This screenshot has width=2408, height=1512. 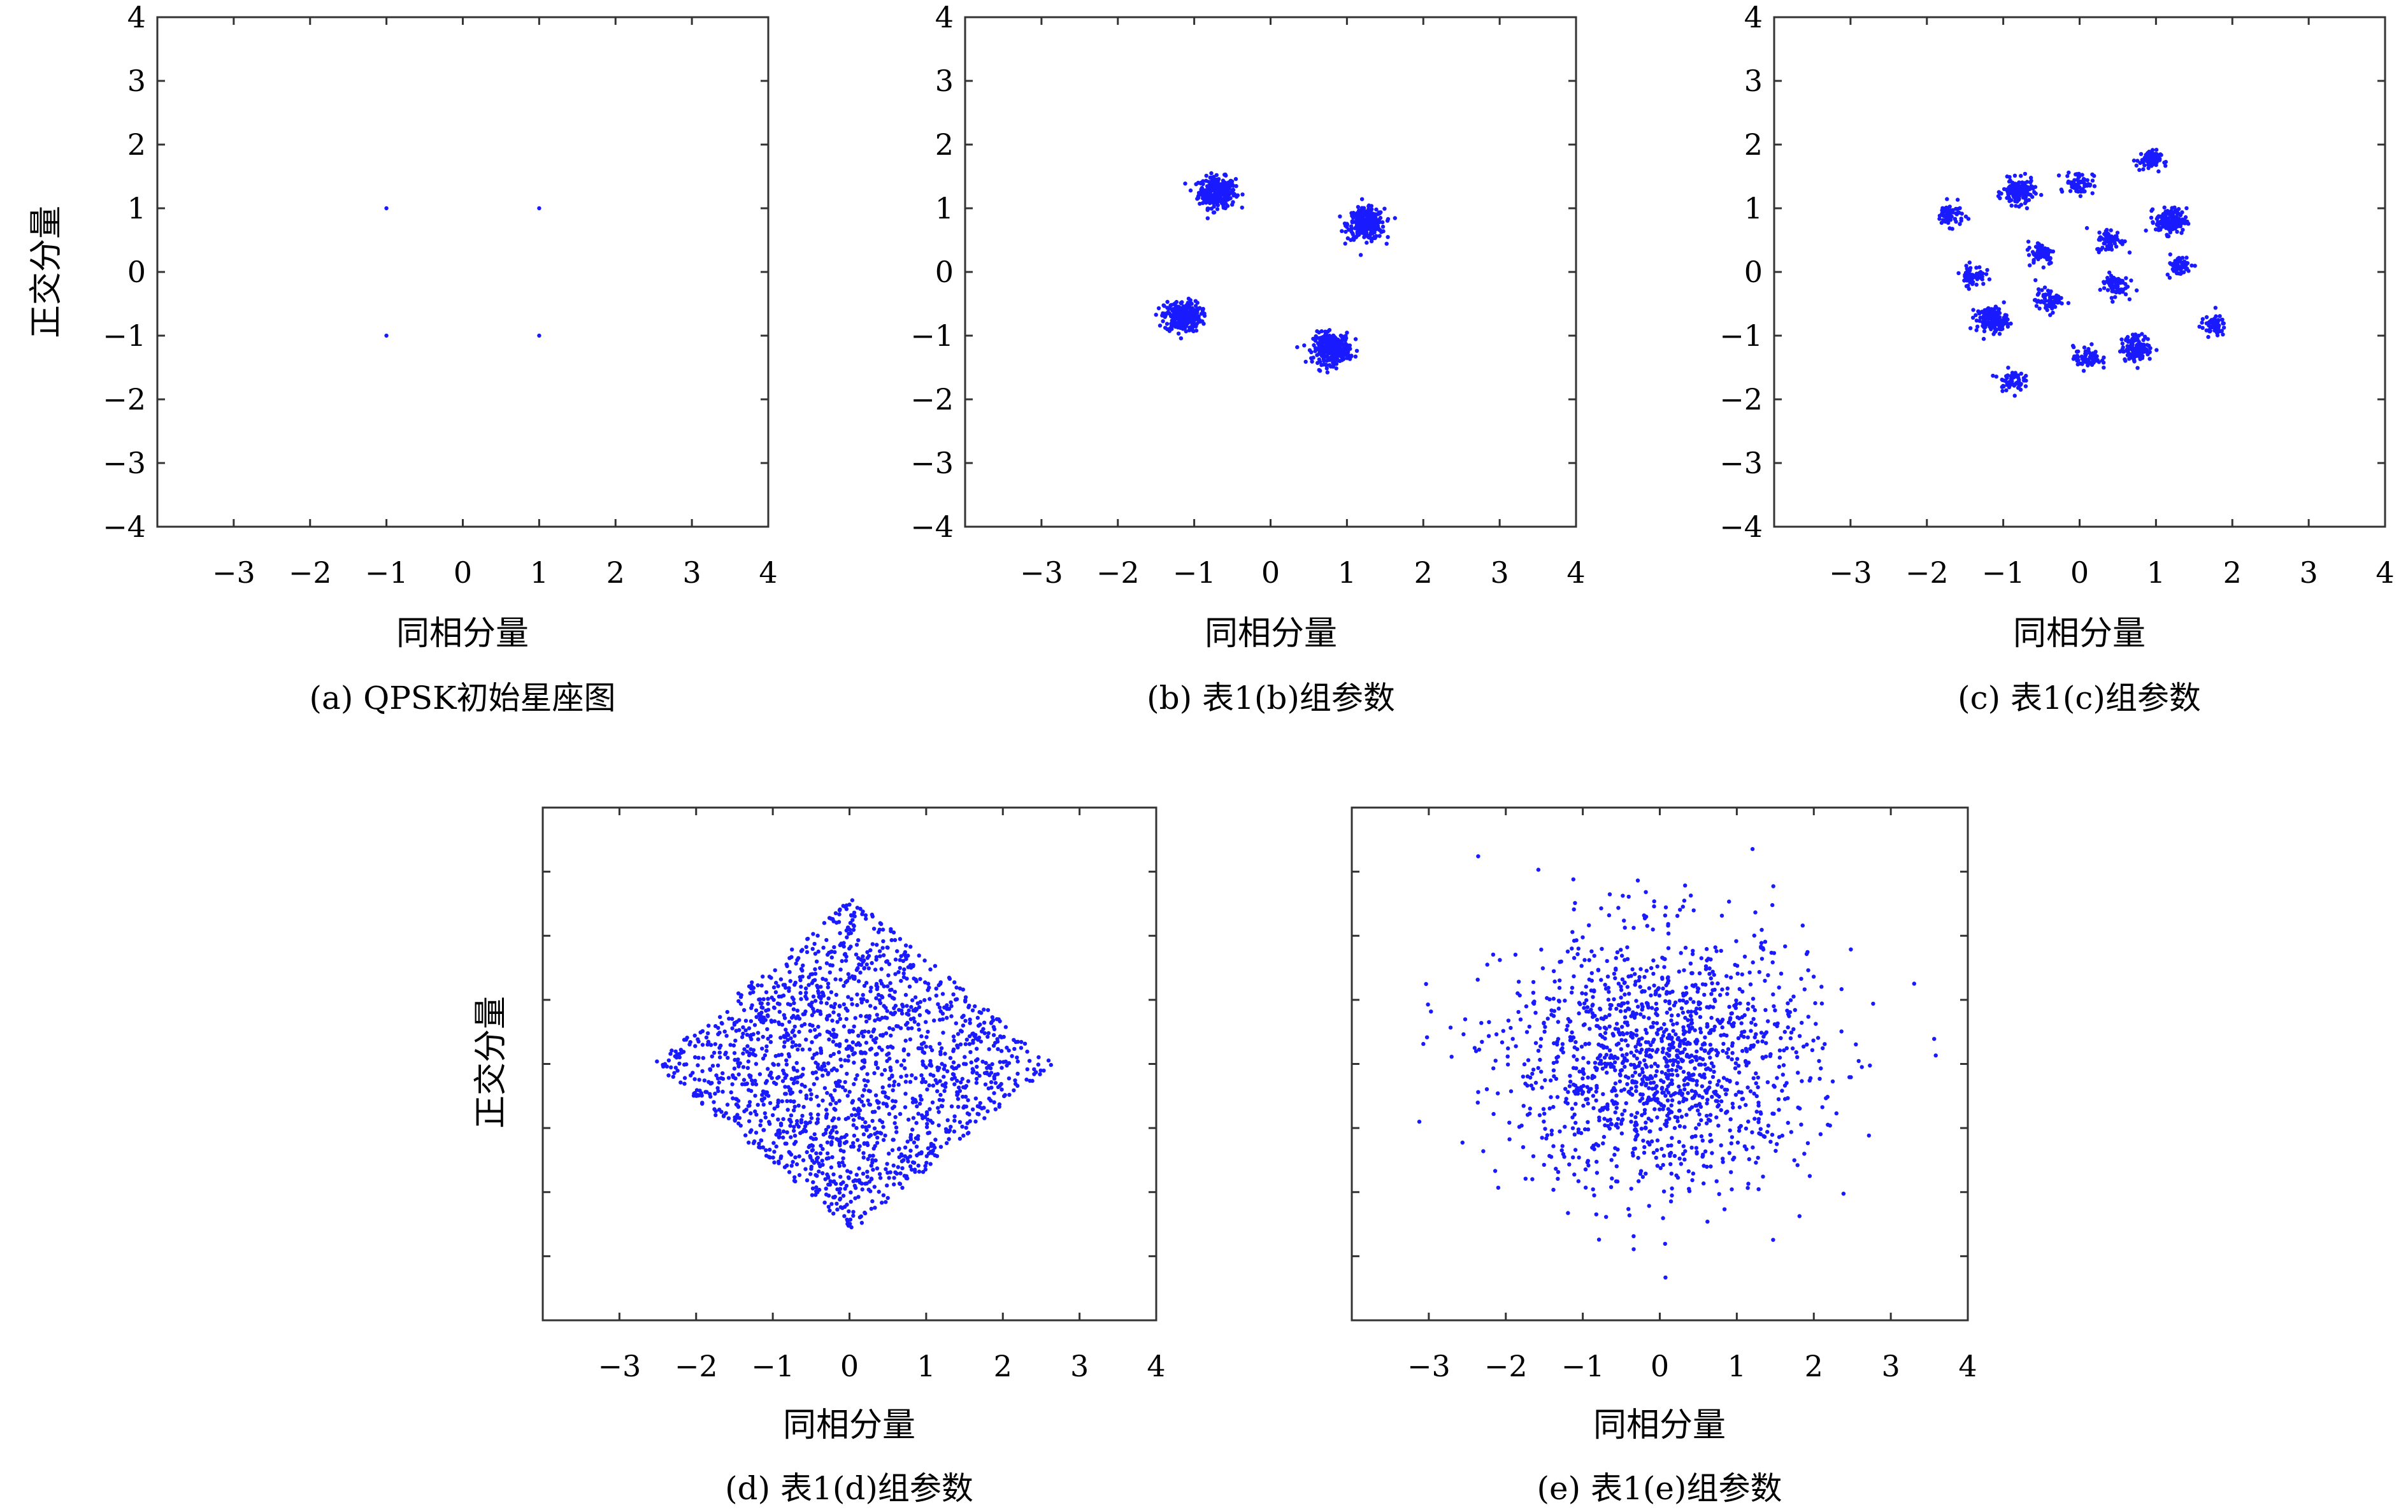 What do you see at coordinates (944, 81) in the screenshot?
I see `y-tick-label: 3` at bounding box center [944, 81].